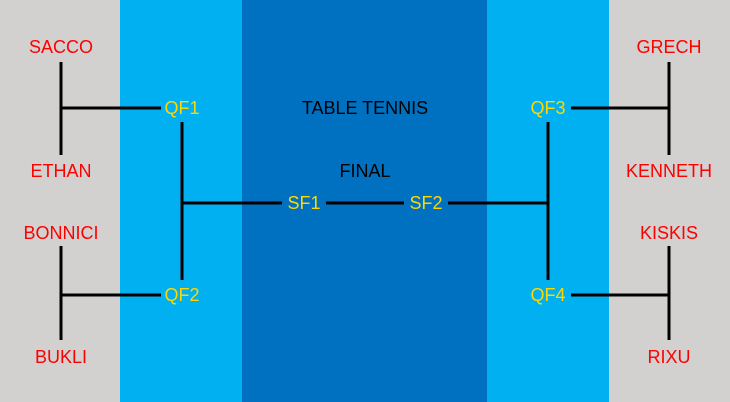 This screenshot has width=730, height=402. Describe the element at coordinates (61, 357) in the screenshot. I see `player-bukli: BUKLI` at that location.